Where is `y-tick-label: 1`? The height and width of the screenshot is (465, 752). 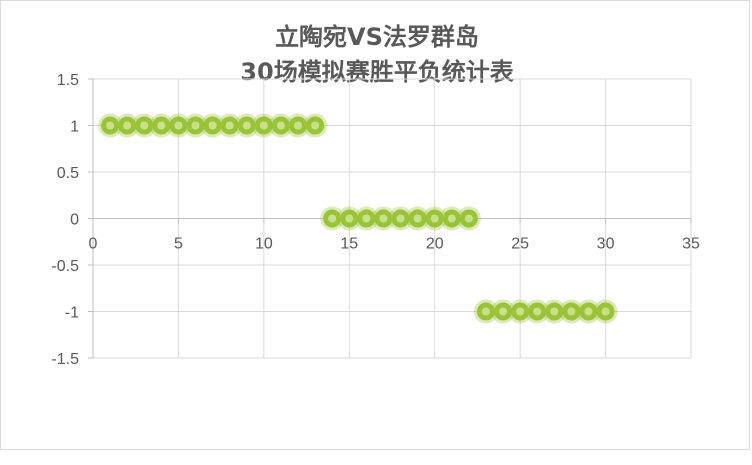
y-tick-label: 1 is located at coordinates (74, 127).